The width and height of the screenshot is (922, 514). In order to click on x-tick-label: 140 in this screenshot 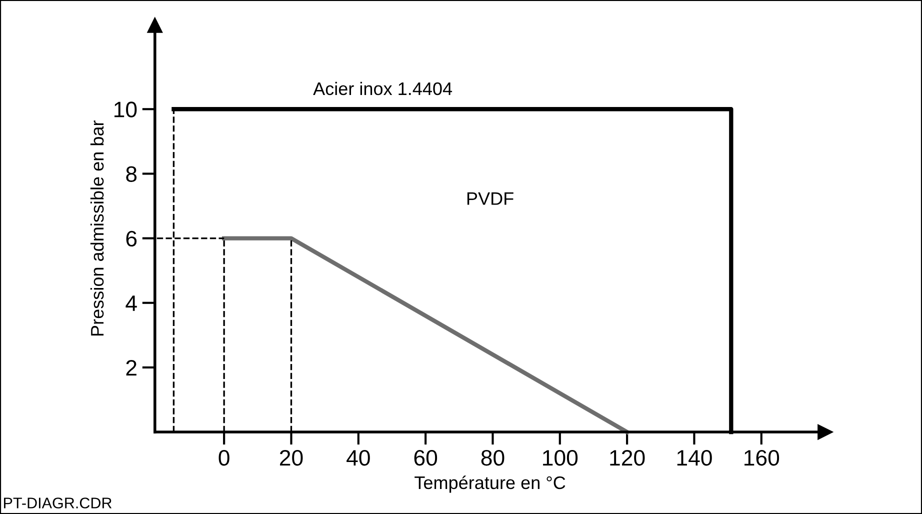, I will do `click(694, 458)`.